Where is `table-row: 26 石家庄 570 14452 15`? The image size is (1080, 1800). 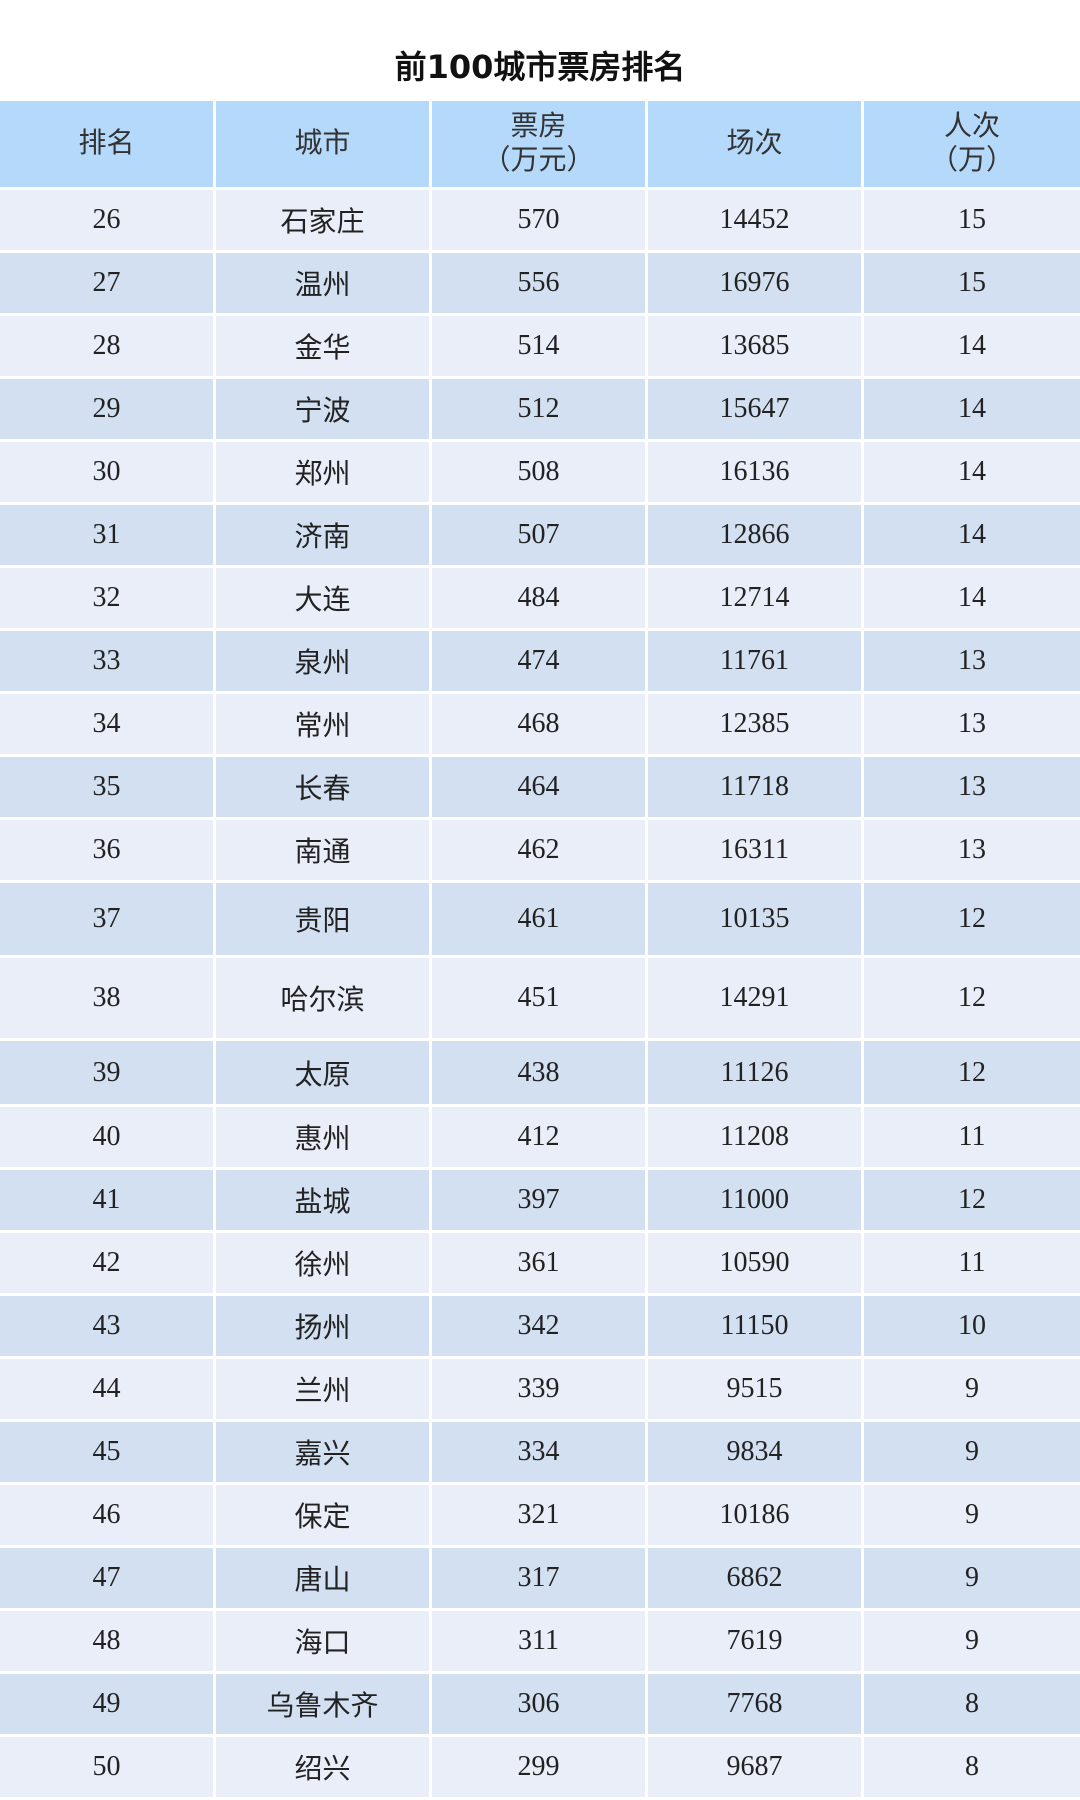
table-row: 26 石家庄 570 14452 15 is located at coordinates (540, 221).